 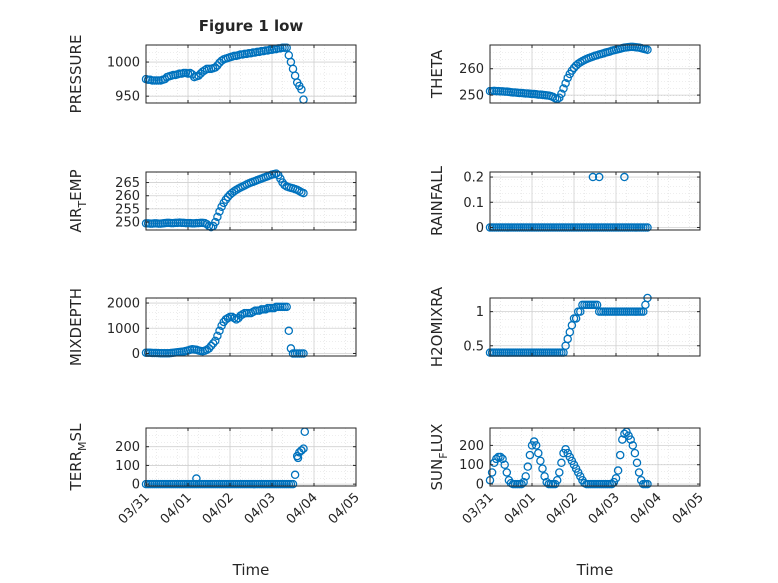 What do you see at coordinates (212, 74) in the screenshot?
I see `subplot-pressure: 950 1000 PRESSURE` at bounding box center [212, 74].